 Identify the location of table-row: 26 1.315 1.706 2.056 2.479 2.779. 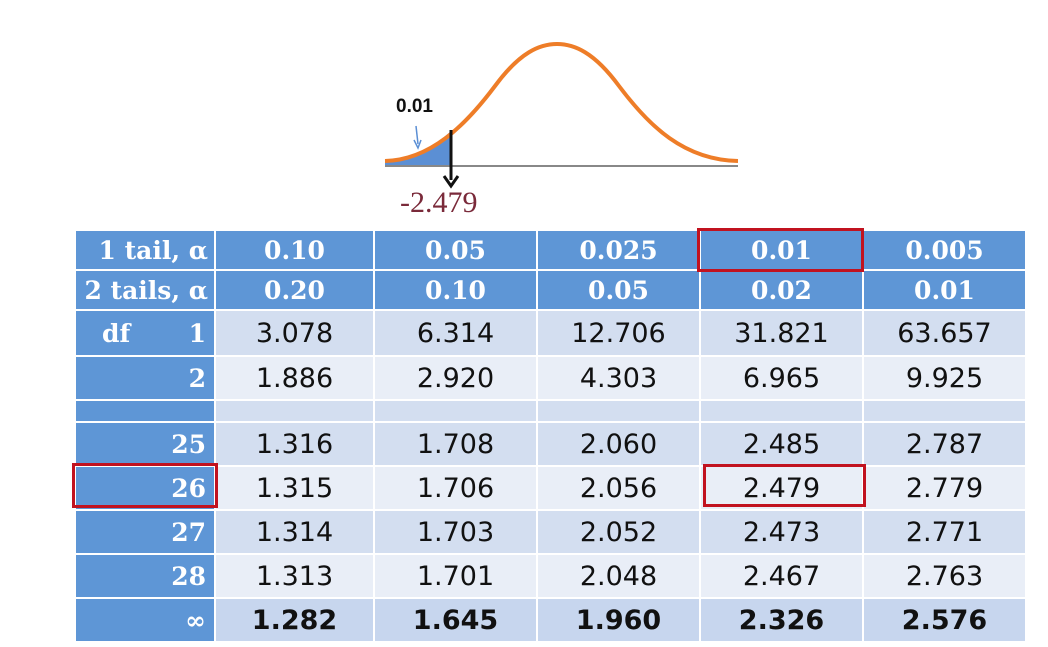
(550, 488).